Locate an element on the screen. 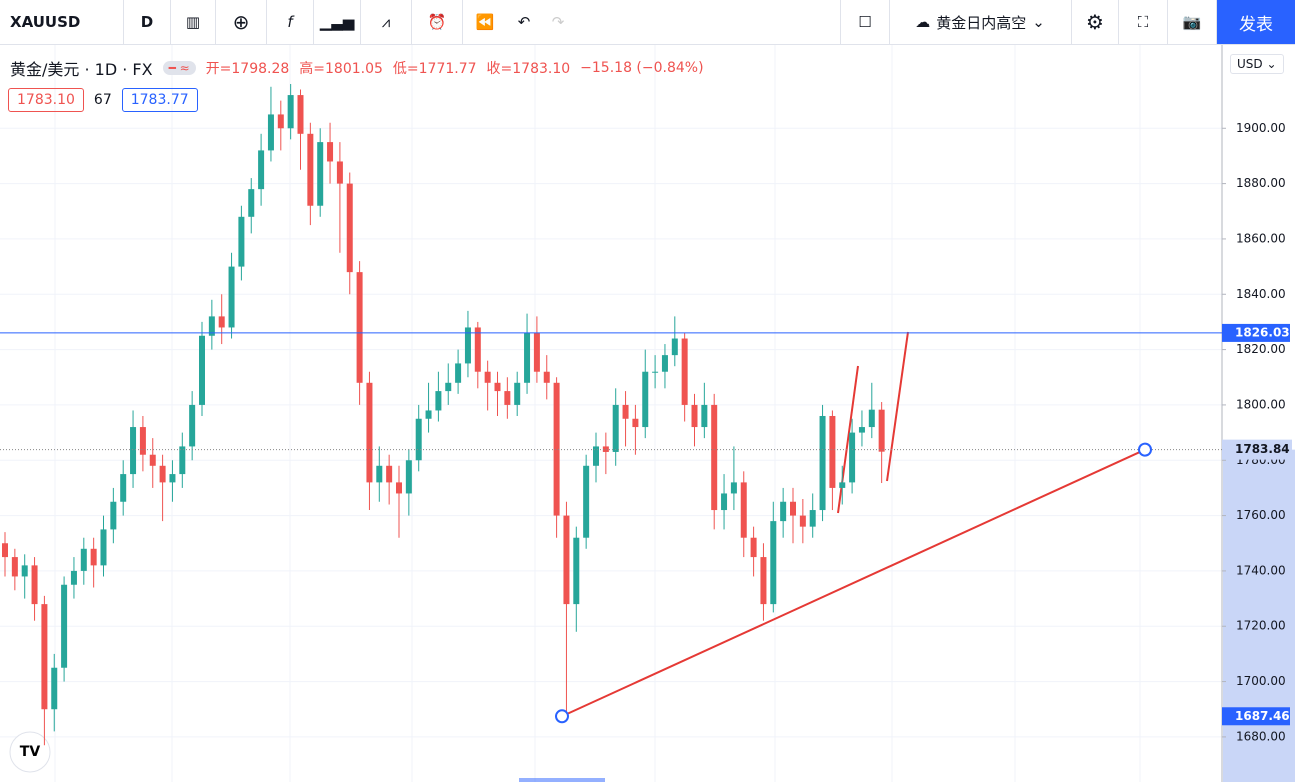 The width and height of the screenshot is (1295, 782). redo: ↷ is located at coordinates (558, 22).